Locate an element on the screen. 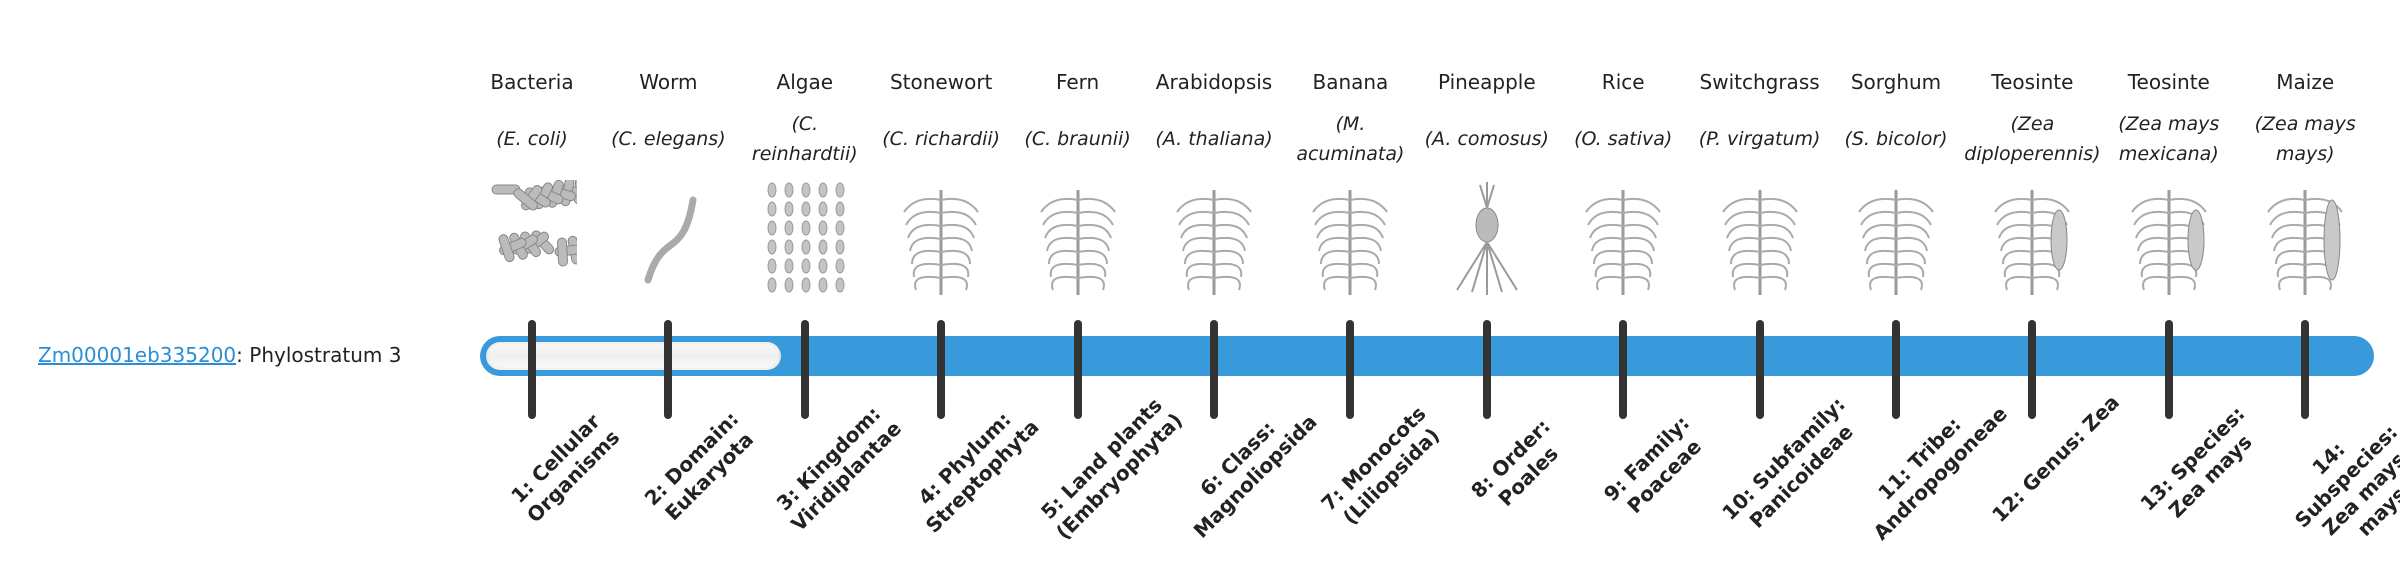 This screenshot has height=581, width=2400. organism-common-name: Fern is located at coordinates (1077, 82).